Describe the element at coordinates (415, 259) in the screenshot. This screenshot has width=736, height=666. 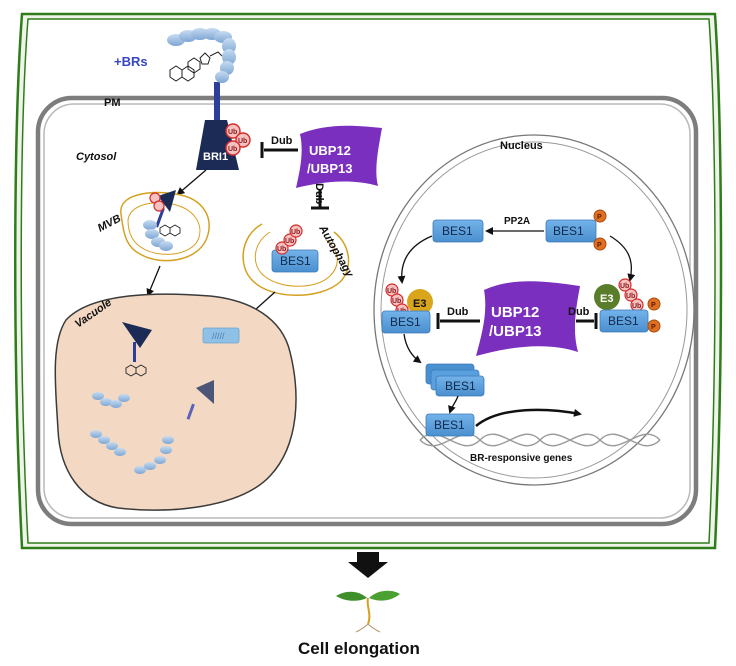
I see `arrow-bes1-to-ub-left` at that location.